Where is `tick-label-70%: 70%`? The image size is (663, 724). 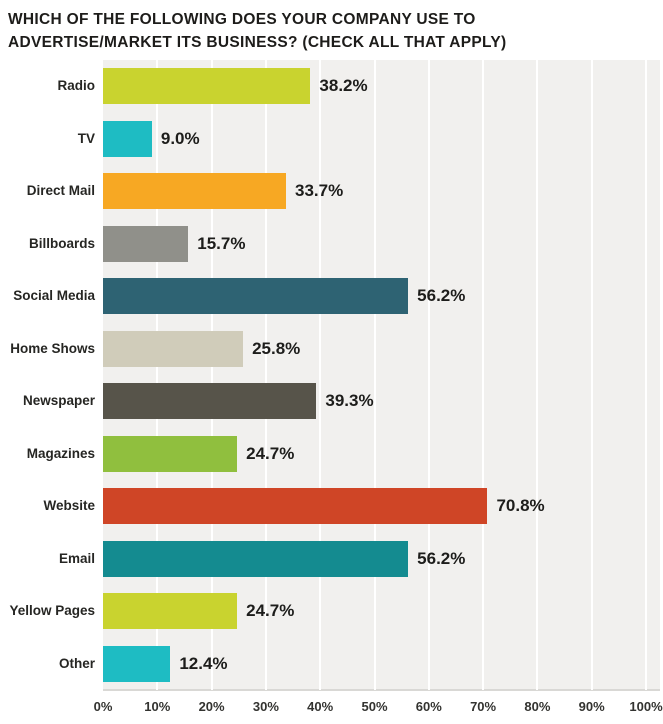 tick-label-70%: 70% is located at coordinates (483, 706).